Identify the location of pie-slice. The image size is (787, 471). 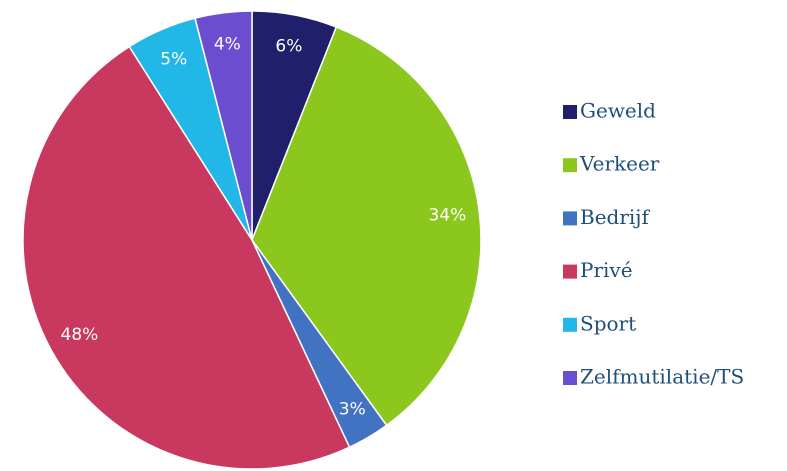
(223, 125).